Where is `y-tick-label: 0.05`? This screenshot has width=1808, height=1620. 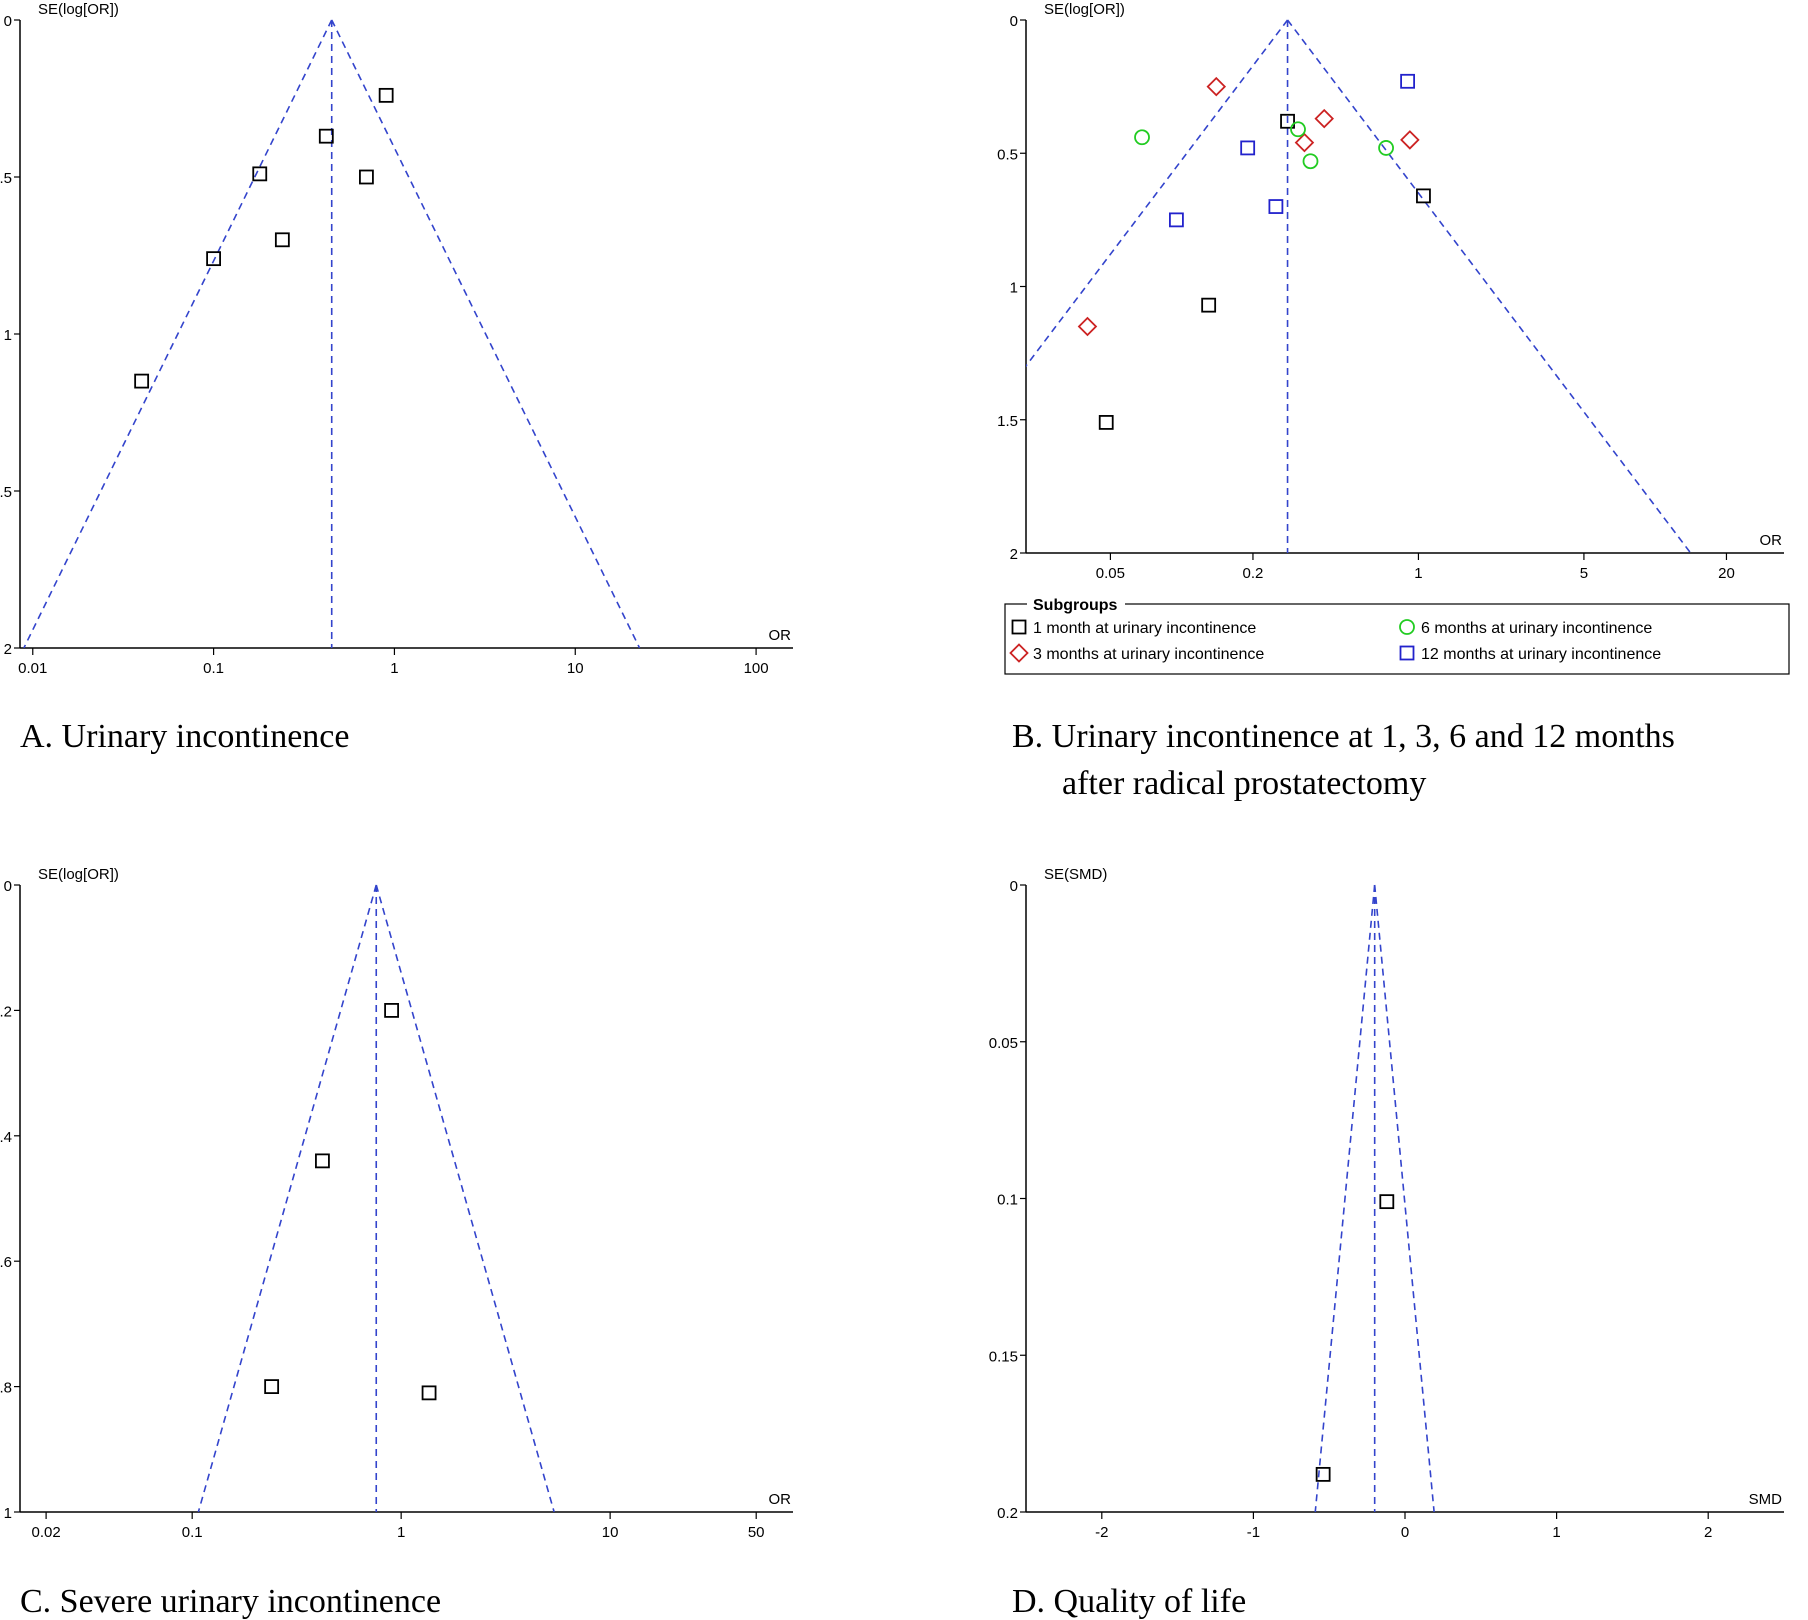 y-tick-label: 0.05 is located at coordinates (1003, 1043).